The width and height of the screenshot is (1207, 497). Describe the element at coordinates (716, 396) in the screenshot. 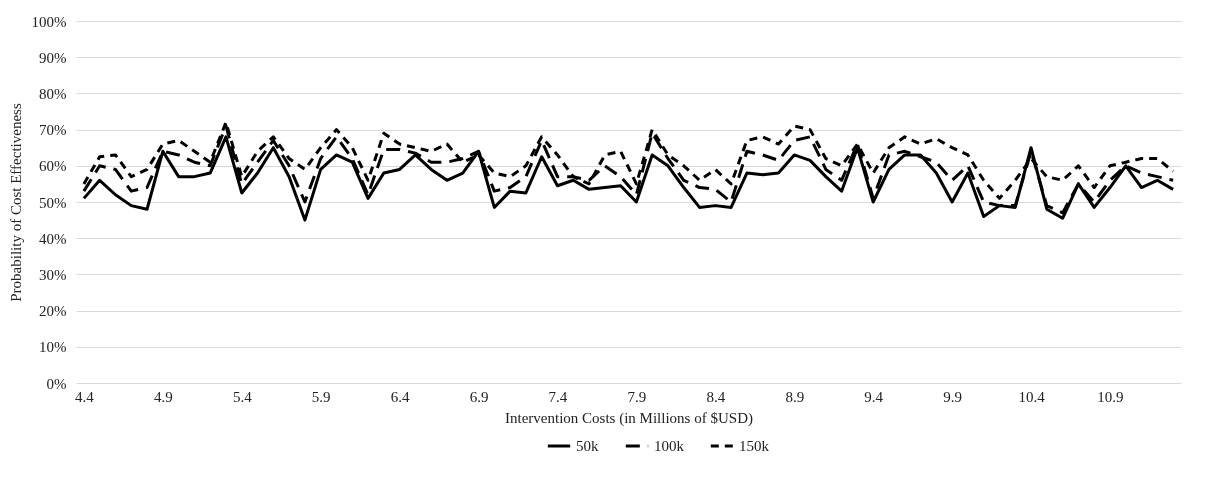

I see `x-tick-label: 8.4` at that location.